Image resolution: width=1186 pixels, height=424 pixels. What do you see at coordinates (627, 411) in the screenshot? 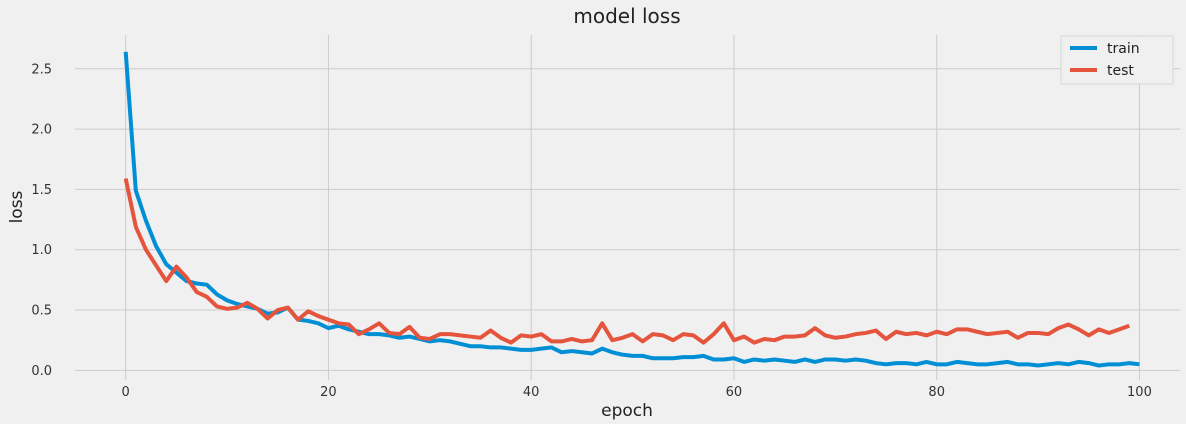
I see `x-axis-label: epoch` at bounding box center [627, 411].